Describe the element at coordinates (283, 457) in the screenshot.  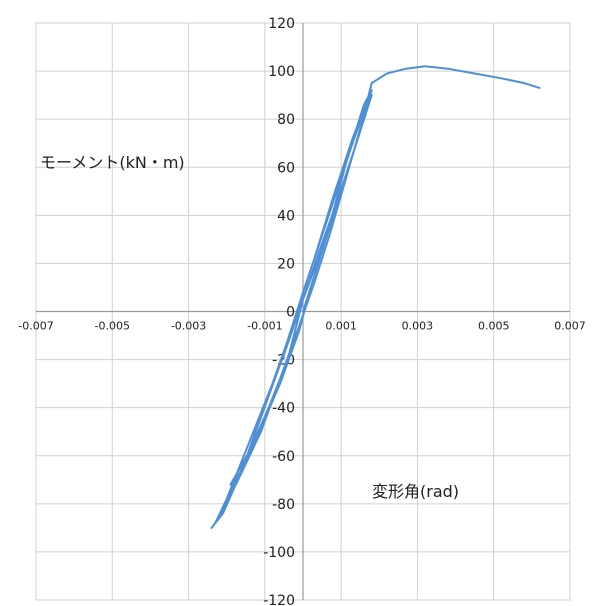
I see `y-tick-label: -60` at that location.